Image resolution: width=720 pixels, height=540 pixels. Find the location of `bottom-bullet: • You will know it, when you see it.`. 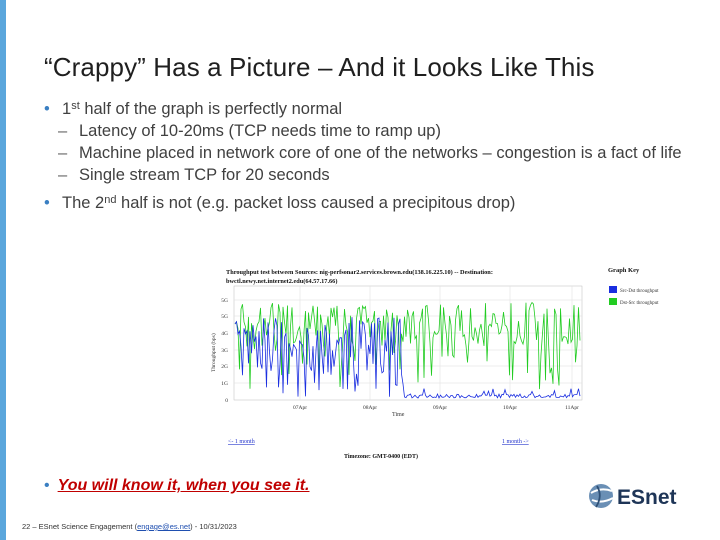

bottom-bullet: • You will know it, when you see it. is located at coordinates (177, 486).